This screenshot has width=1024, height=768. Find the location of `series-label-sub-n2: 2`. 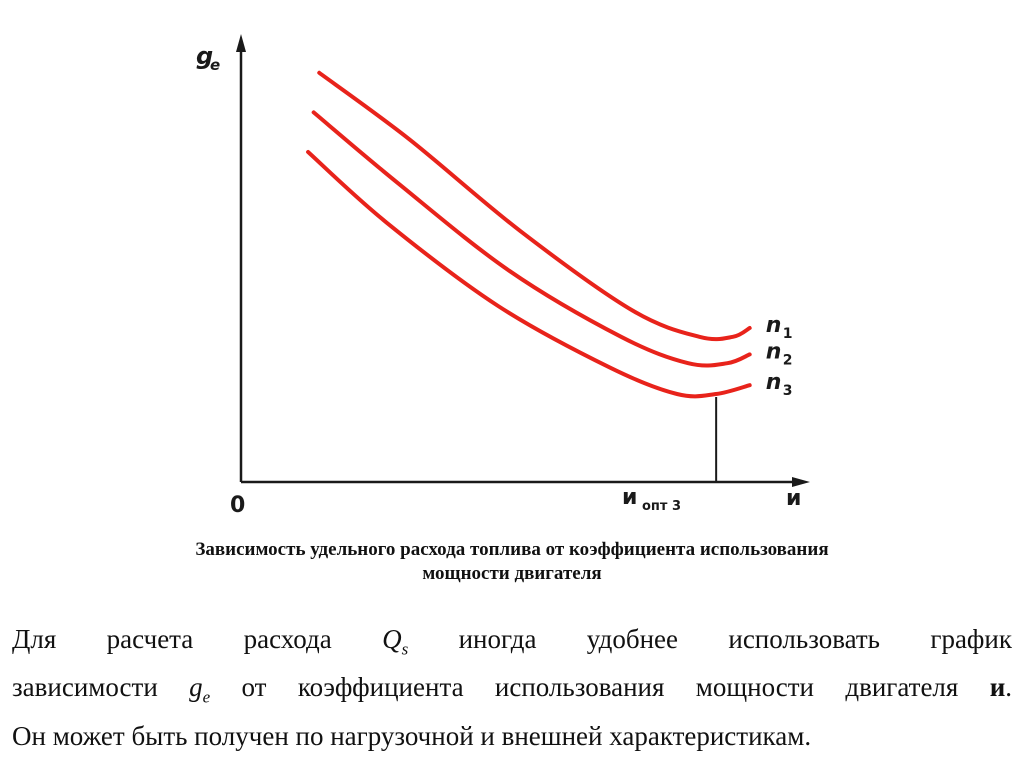

series-label-sub-n2: 2 is located at coordinates (788, 360).